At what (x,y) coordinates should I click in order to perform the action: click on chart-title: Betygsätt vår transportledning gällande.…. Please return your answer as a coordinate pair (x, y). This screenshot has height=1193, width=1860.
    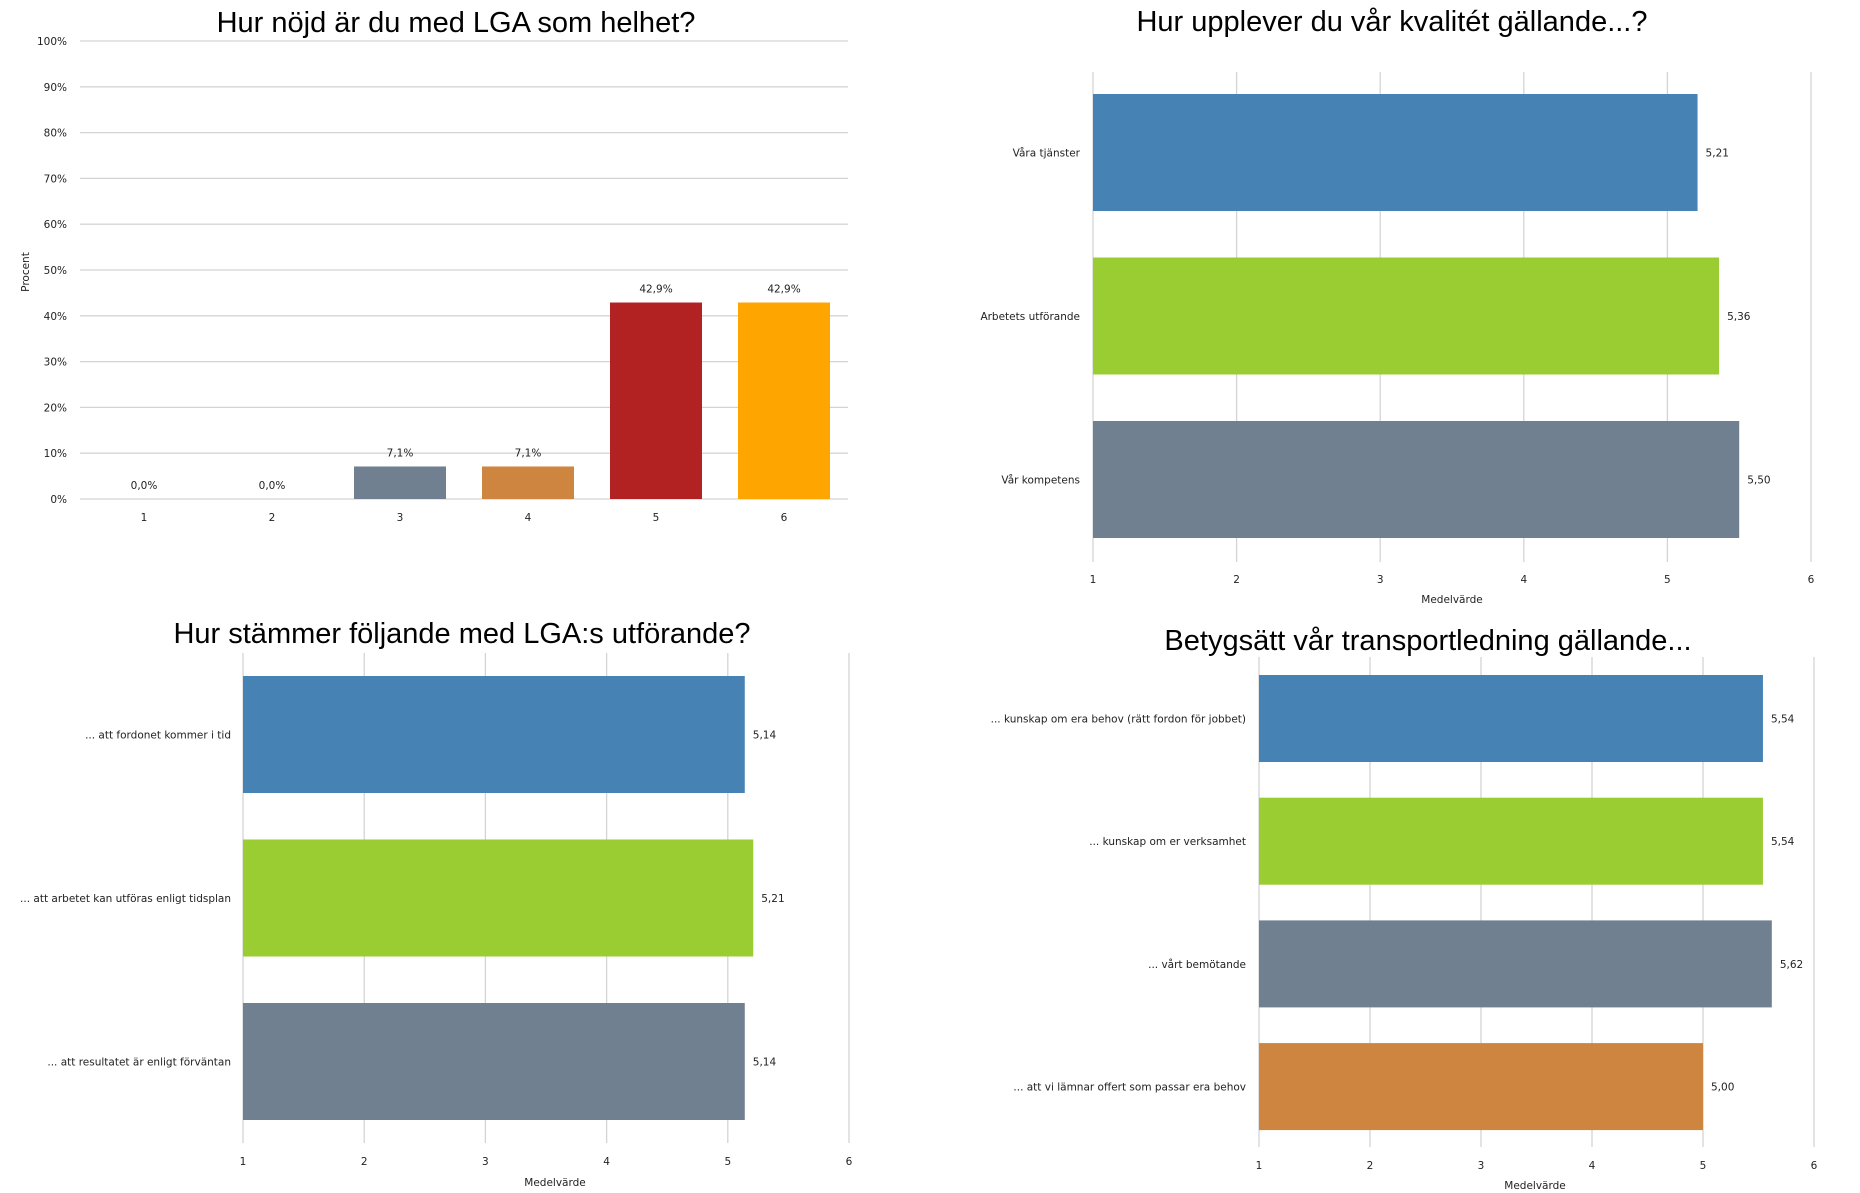
    Looking at the image, I should click on (1427, 641).